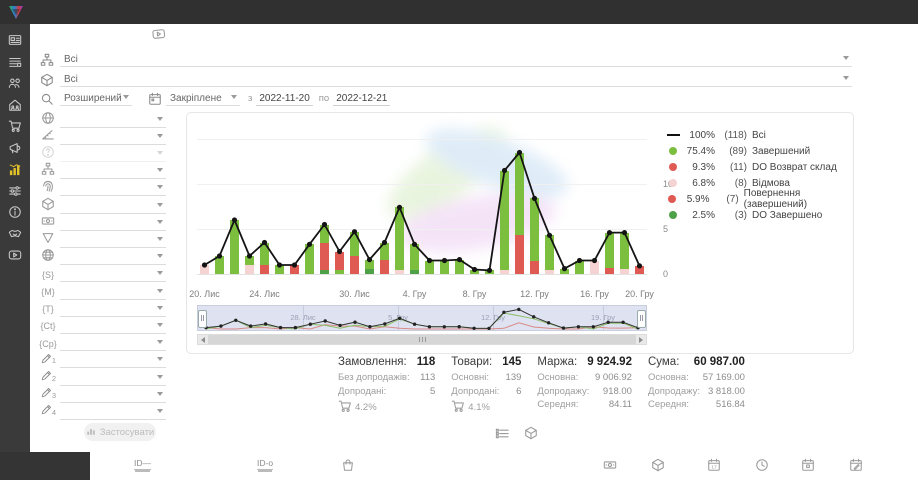 The width and height of the screenshot is (918, 480). Describe the element at coordinates (610, 467) in the screenshot. I see `banknote-icon` at that location.